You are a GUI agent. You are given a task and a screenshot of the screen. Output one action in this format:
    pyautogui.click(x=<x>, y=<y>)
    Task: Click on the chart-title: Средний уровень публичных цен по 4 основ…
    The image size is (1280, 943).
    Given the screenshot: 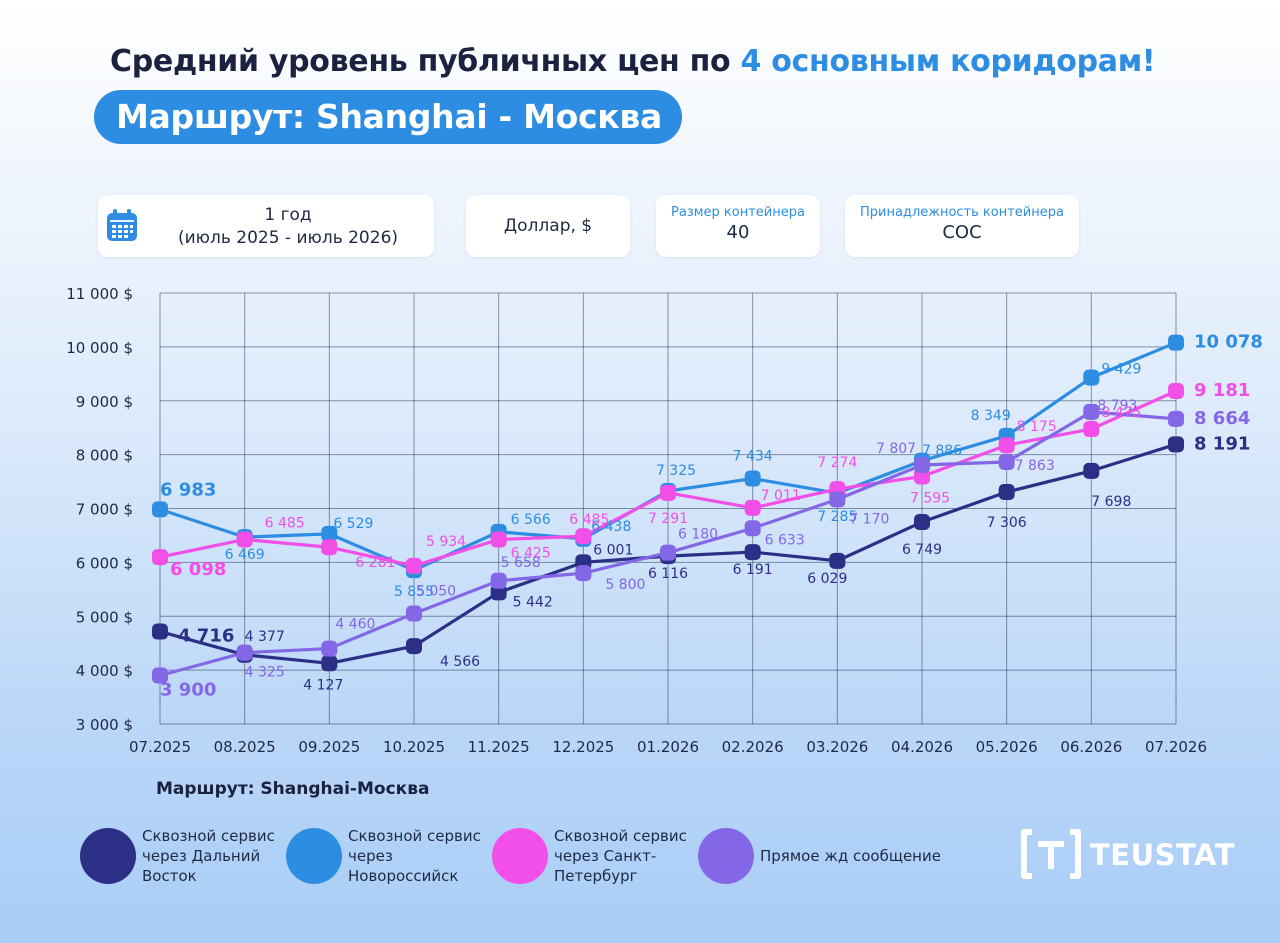 What is the action you would take?
    pyautogui.click(x=633, y=61)
    